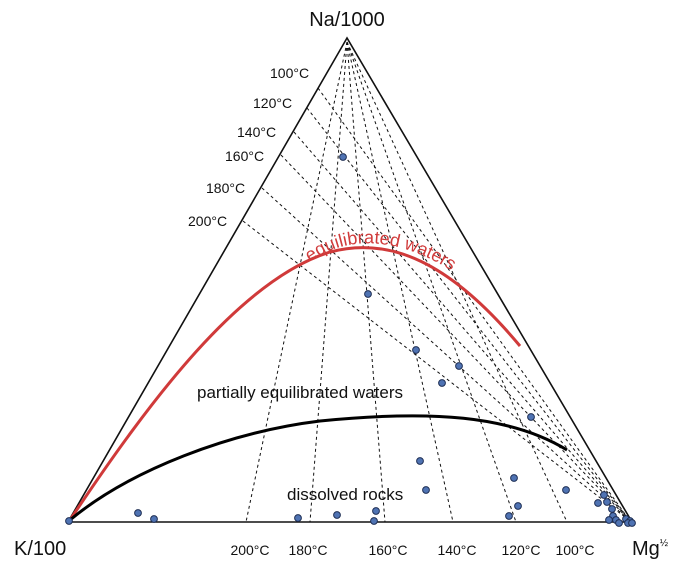 Image resolution: width=687 pixels, height=562 pixels. What do you see at coordinates (248, 147) in the screenshot?
I see `na-k-isotherm-labels: 100°C 120°C 140°C 160°C 180°C 200°C` at bounding box center [248, 147].